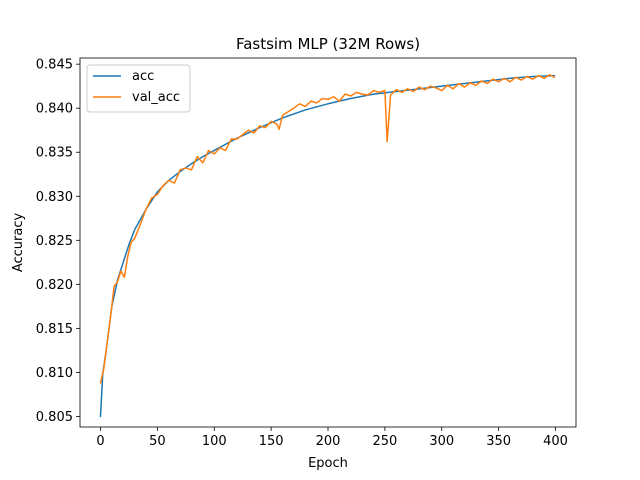 The image size is (640, 480). I want to click on x-tick-label: 0, so click(100, 441).